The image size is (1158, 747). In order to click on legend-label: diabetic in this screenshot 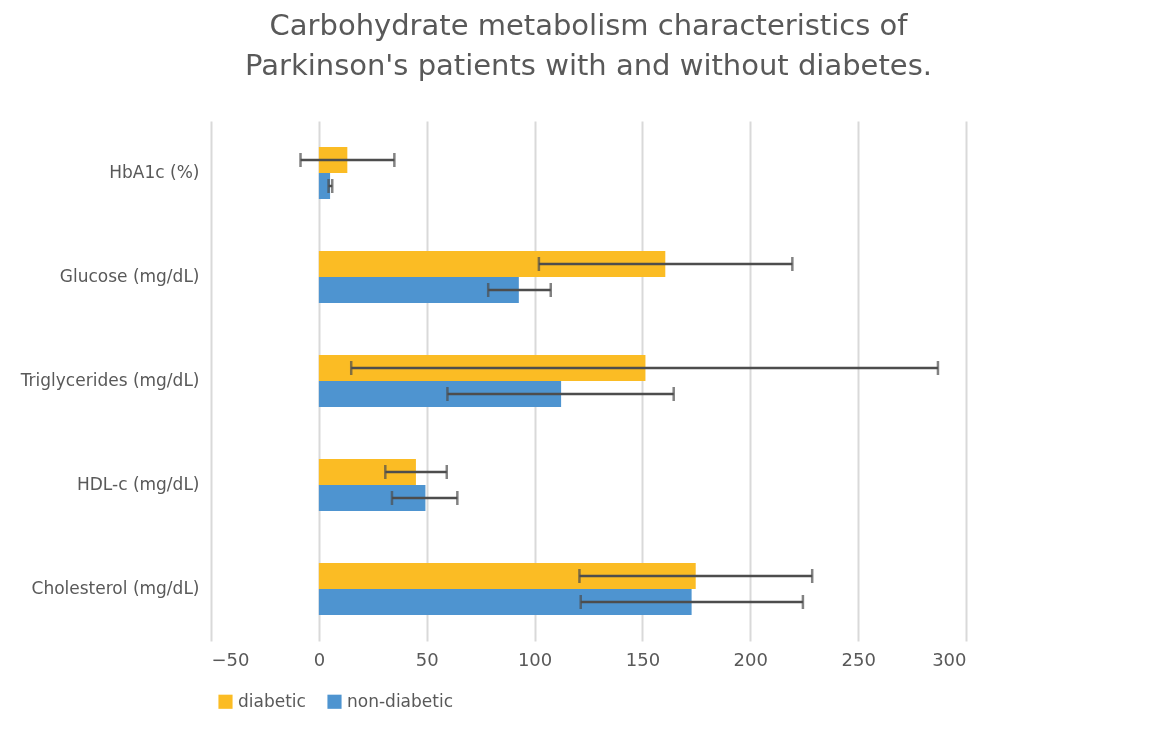, I will do `click(272, 700)`.